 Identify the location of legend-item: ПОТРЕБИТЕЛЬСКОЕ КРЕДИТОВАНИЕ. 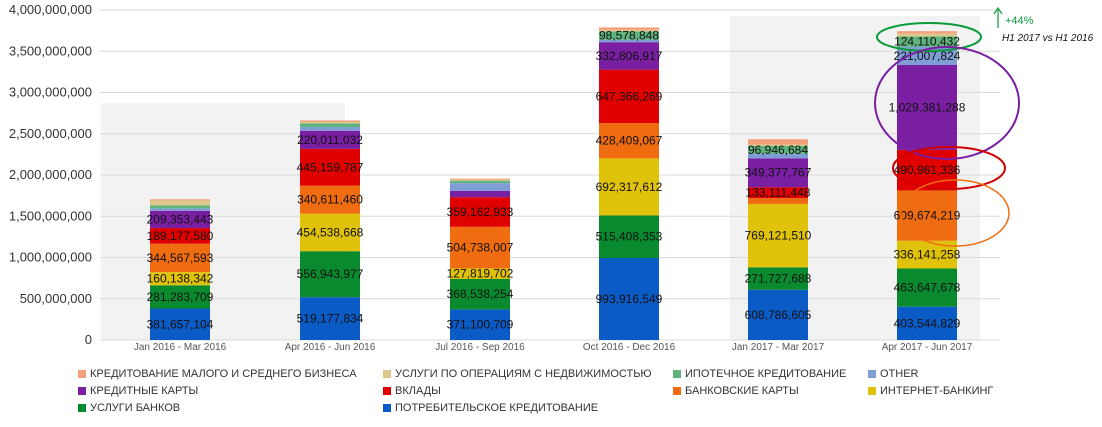
(490, 408).